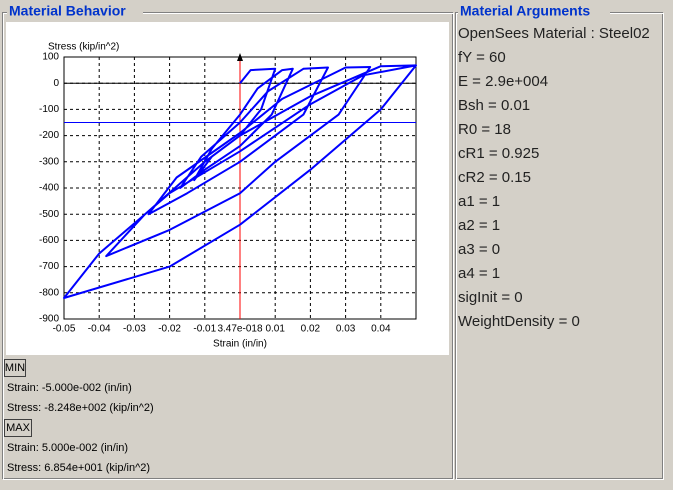 This screenshot has width=673, height=490. What do you see at coordinates (494, 105) in the screenshot?
I see `argument: Bsh = 0.01` at bounding box center [494, 105].